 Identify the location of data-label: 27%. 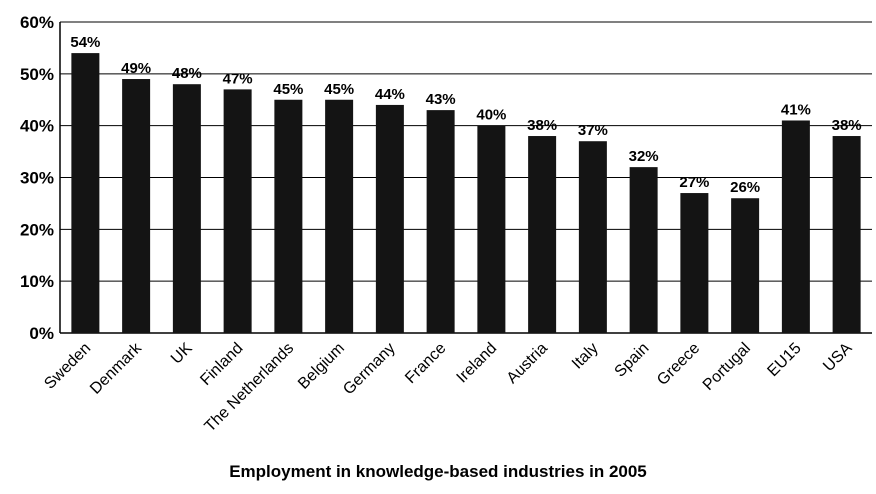
(694, 182).